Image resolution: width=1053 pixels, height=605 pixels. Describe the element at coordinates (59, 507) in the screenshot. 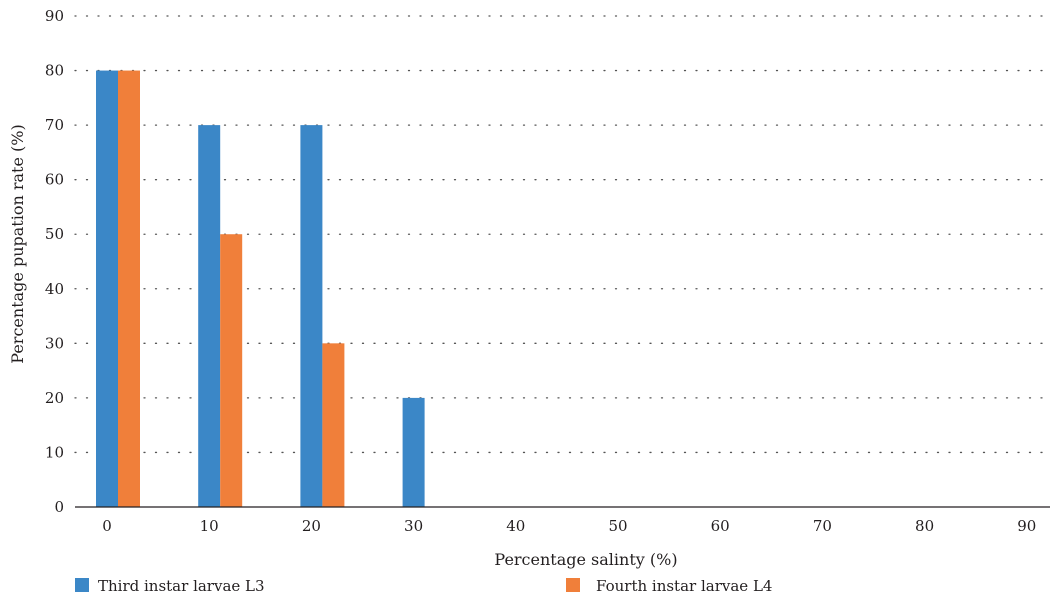

I see `y-tick-label-0: 0` at that location.